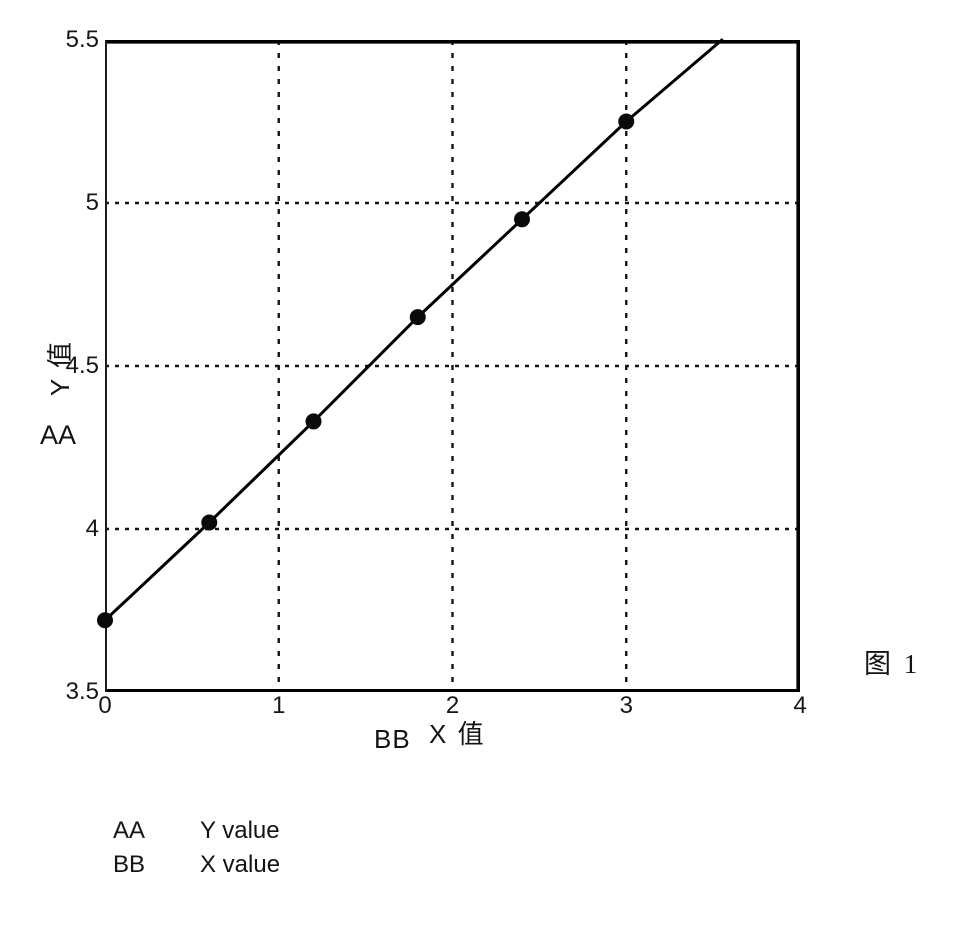 Image resolution: width=971 pixels, height=929 pixels. What do you see at coordinates (457, 734) in the screenshot?
I see `x-axis-label: X 值` at bounding box center [457, 734].